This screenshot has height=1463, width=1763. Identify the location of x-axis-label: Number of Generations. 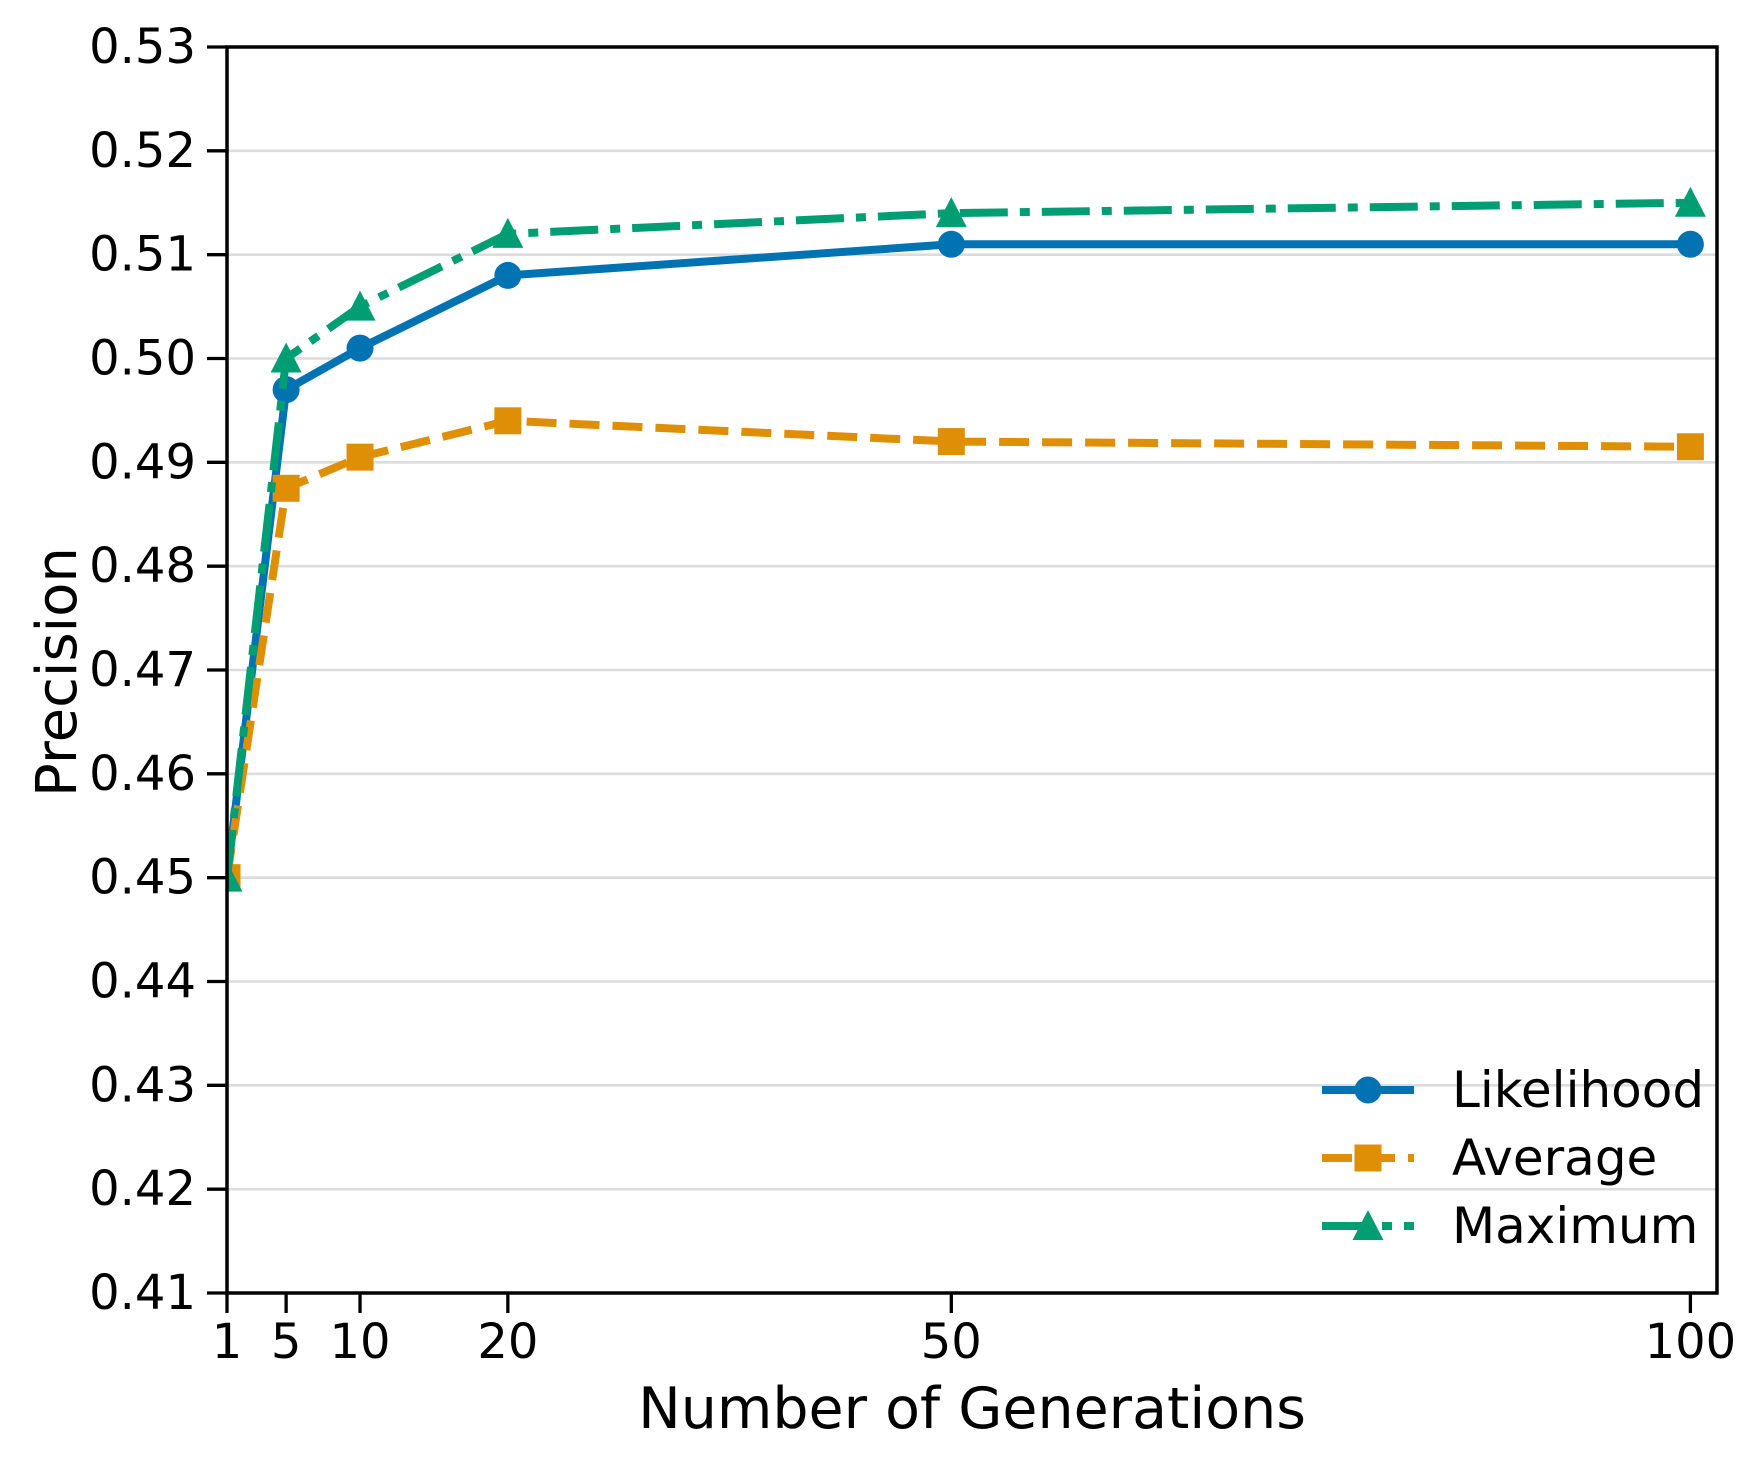
(972, 1409).